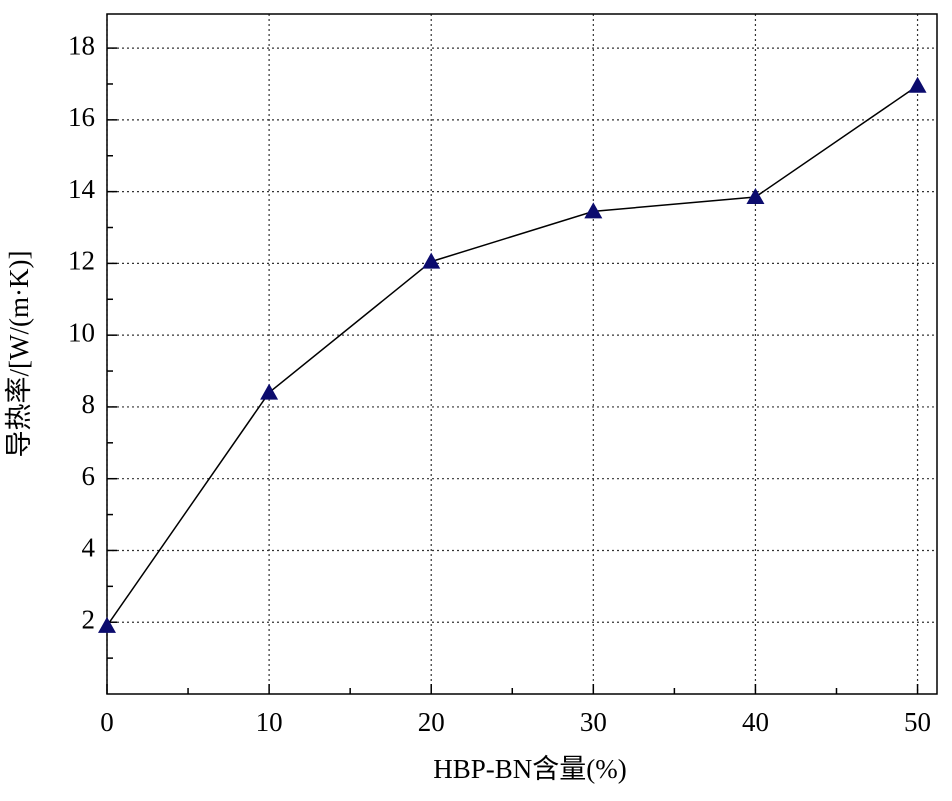 The width and height of the screenshot is (952, 801). Describe the element at coordinates (81, 45) in the screenshot. I see `y-tick-label: 18` at that location.